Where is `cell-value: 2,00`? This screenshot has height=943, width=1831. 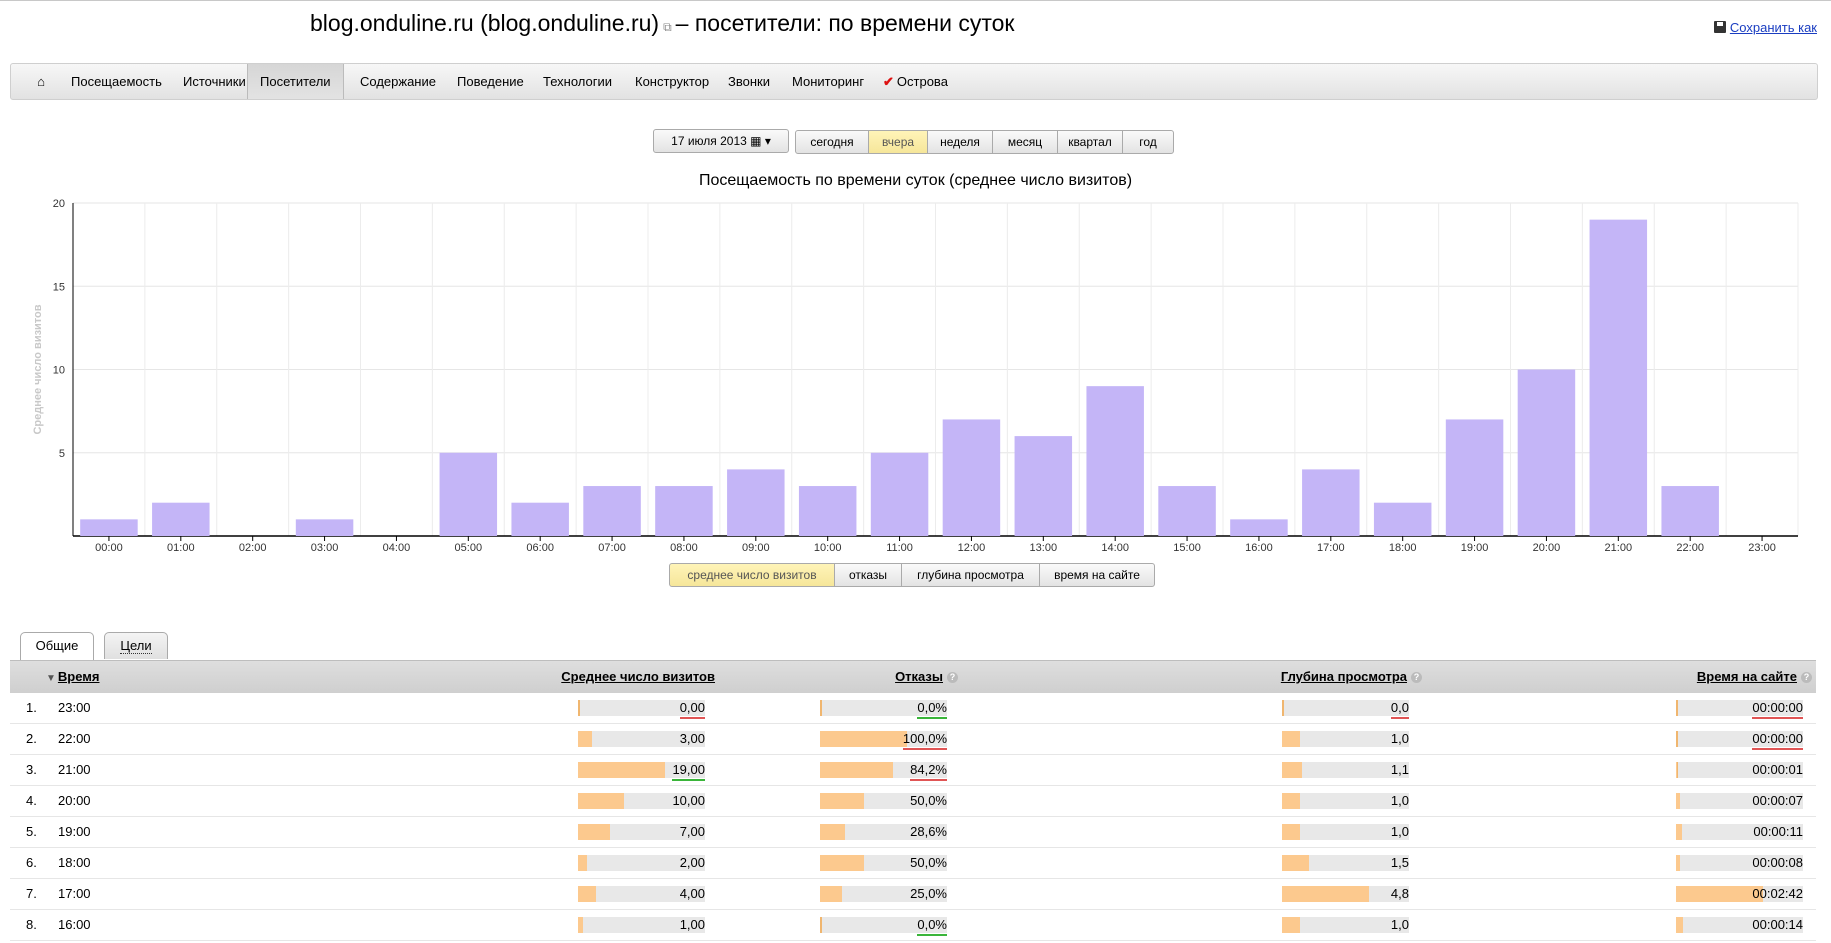
cell-value: 2,00 is located at coordinates (692, 862).